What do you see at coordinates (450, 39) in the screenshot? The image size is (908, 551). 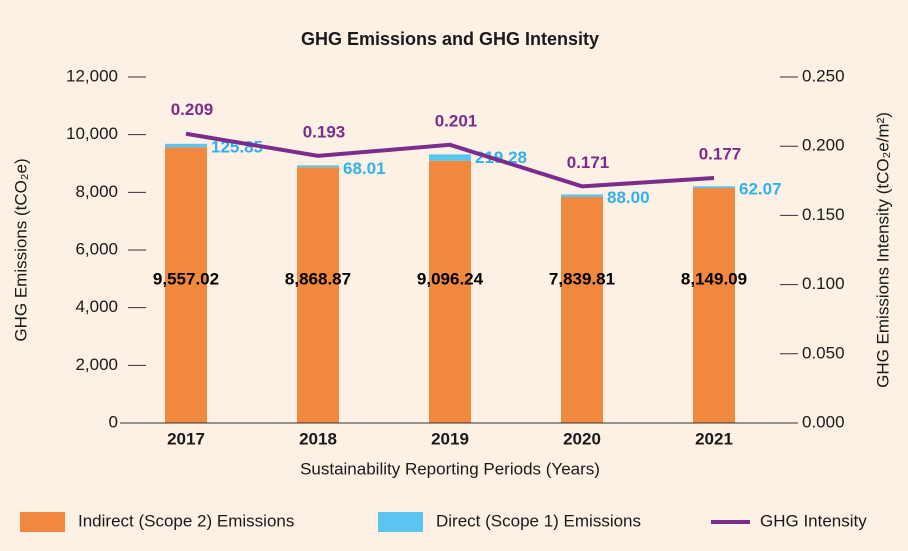 I see `chart-title: GHG Emissions and GHG Intensity` at bounding box center [450, 39].